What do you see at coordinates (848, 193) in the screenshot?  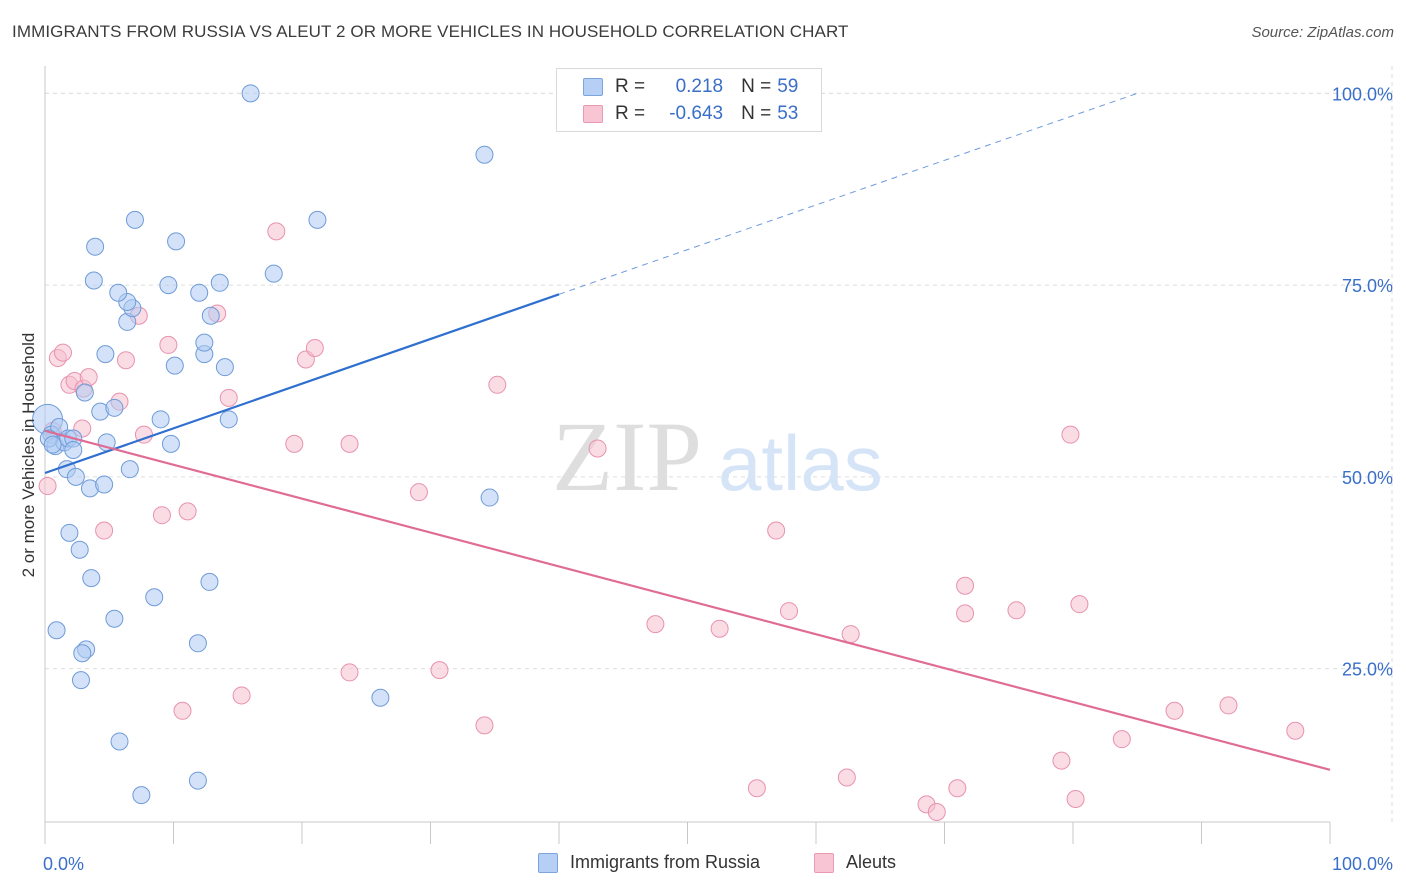 I see `russia-trend-extension` at bounding box center [848, 193].